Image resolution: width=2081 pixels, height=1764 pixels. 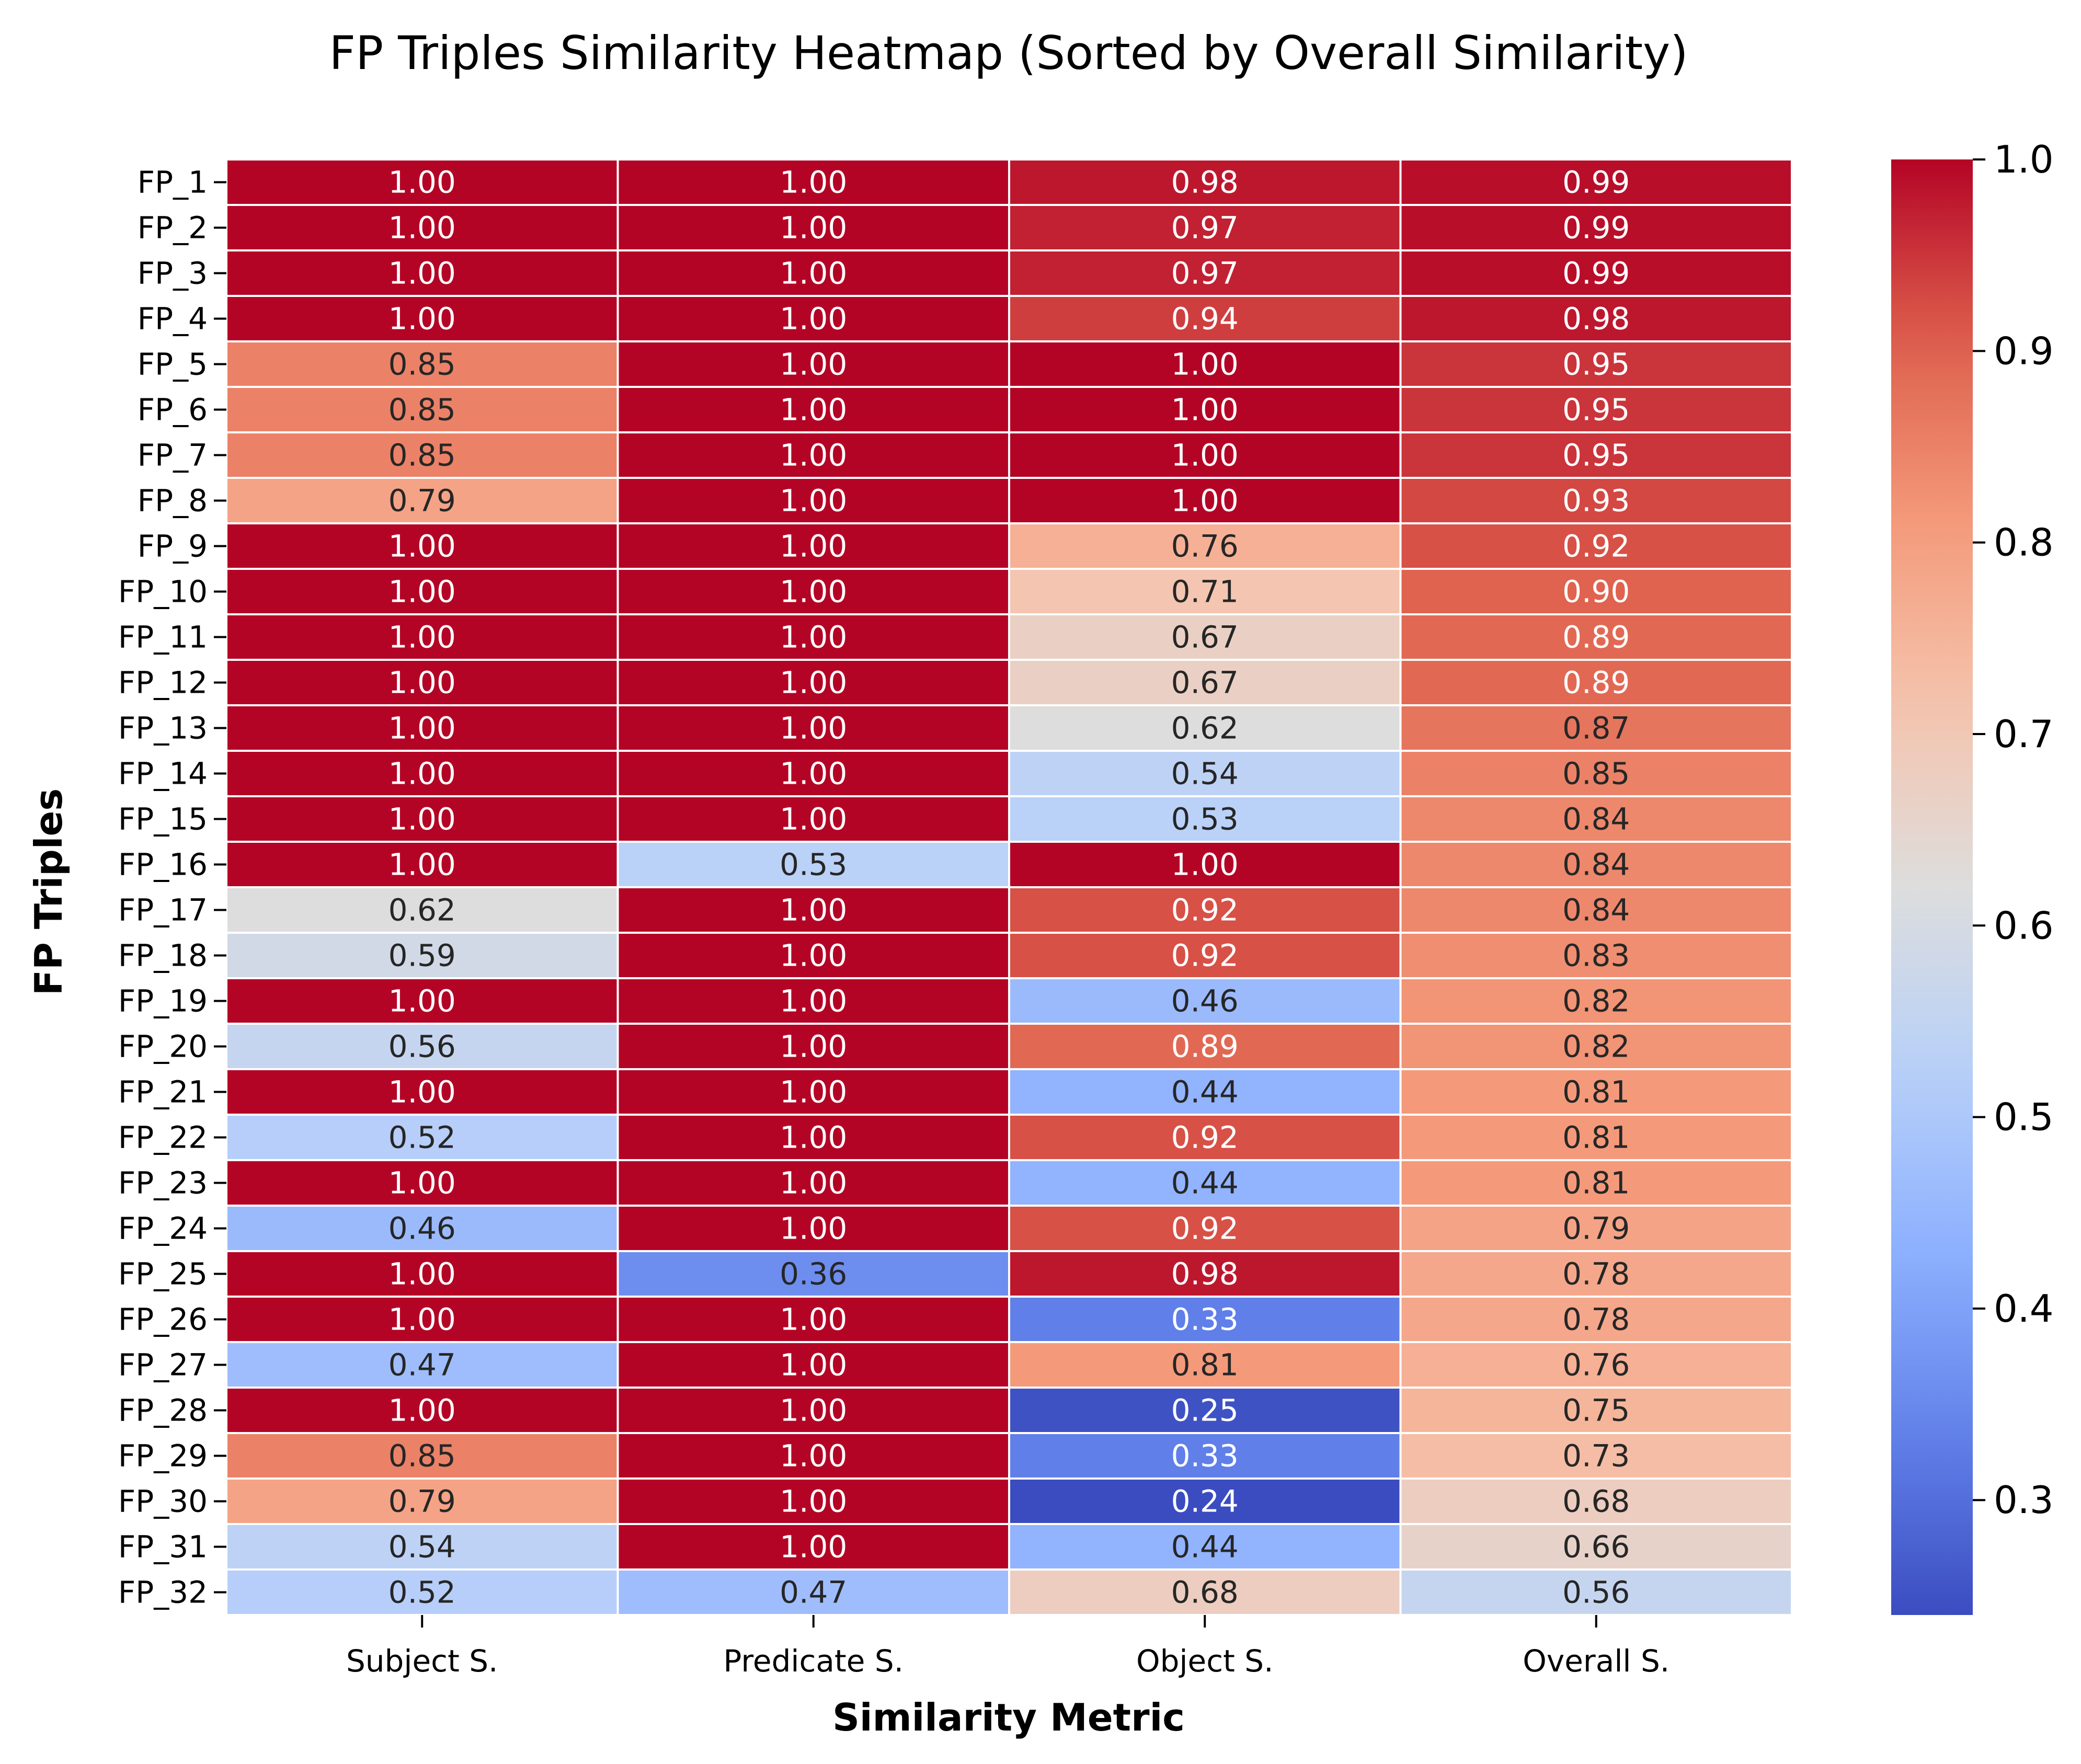 What do you see at coordinates (173, 319) in the screenshot?
I see `row-tick-label: FP_4` at bounding box center [173, 319].